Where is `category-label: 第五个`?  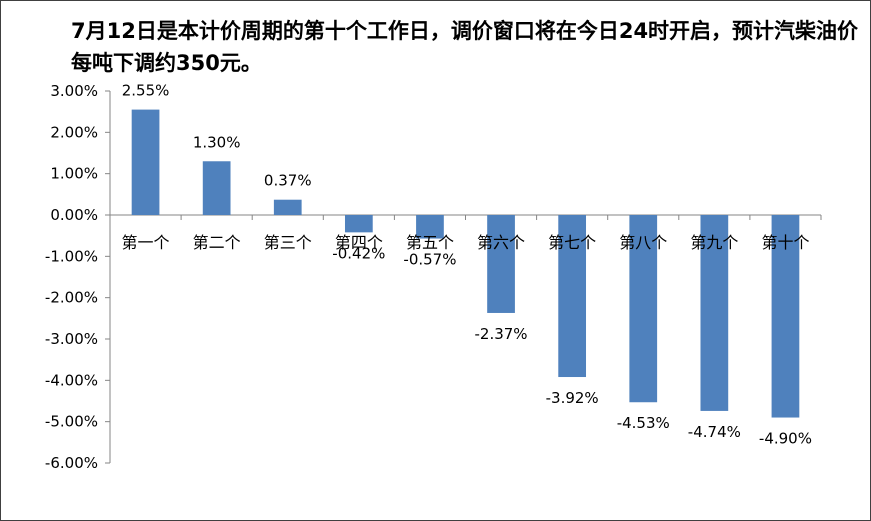
category-label: 第五个 is located at coordinates (430, 242).